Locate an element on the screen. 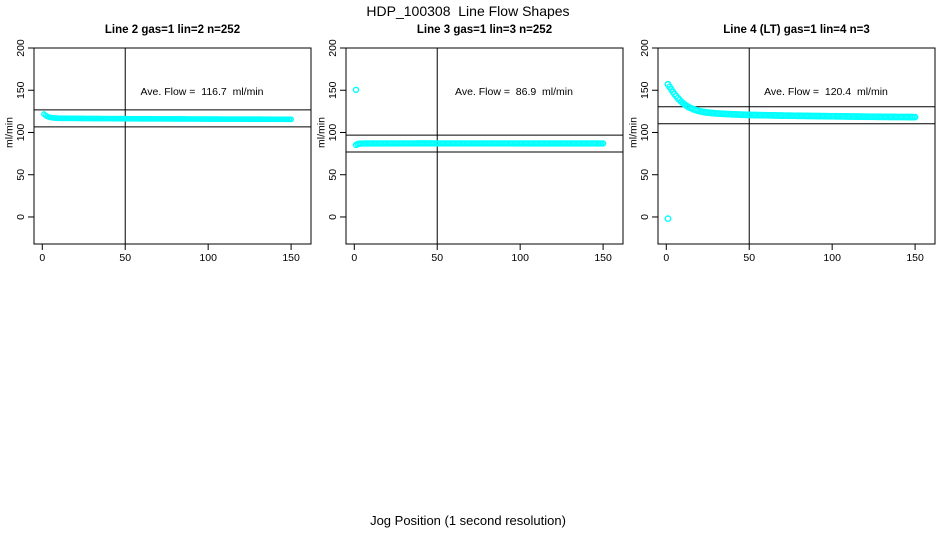 The height and width of the screenshot is (540, 936). subplot-1-ave-flow-annotation: Ave. Flow = 116.7 ml/min is located at coordinates (202, 92).